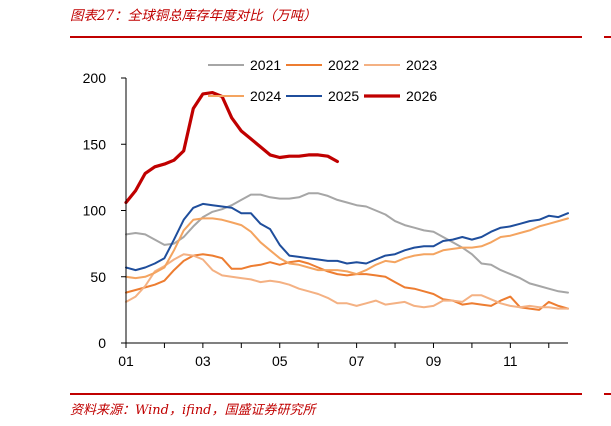 This screenshot has width=611, height=426. I want to click on series-line-2022, so click(347, 282).